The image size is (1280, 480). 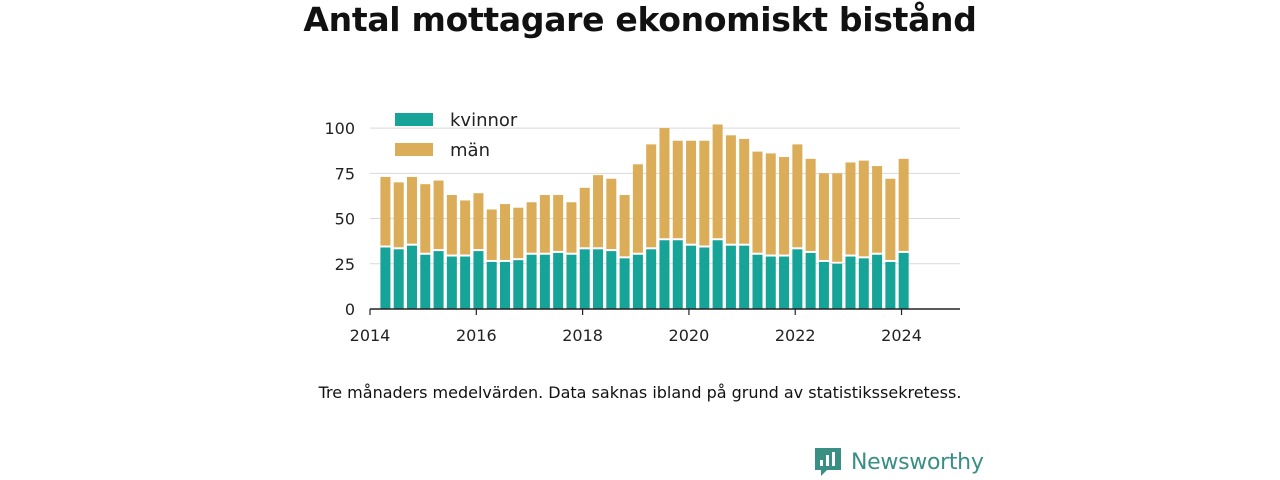 What do you see at coordinates (456, 135) in the screenshot?
I see `legend: kvinnor män` at bounding box center [456, 135].